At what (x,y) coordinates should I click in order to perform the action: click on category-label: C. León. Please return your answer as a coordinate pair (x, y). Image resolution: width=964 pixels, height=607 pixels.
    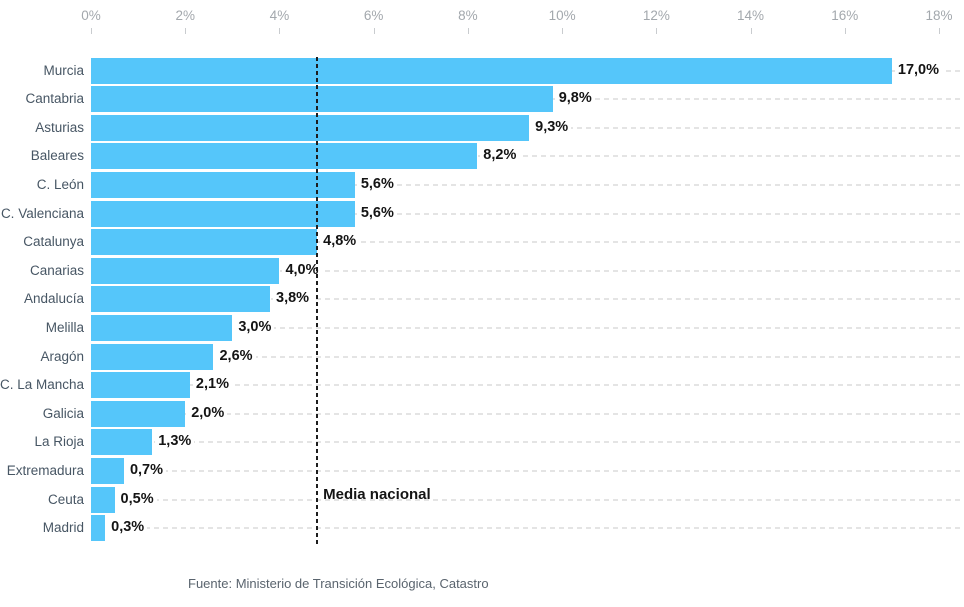
    Looking at the image, I should click on (60, 184).